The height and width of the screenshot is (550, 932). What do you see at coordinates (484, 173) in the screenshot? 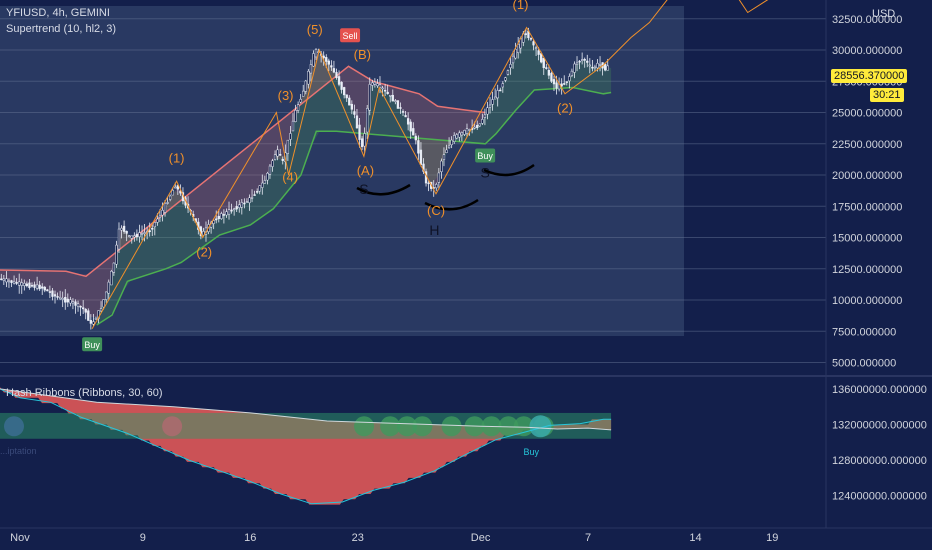
I see `pattern-label: S` at bounding box center [484, 173].